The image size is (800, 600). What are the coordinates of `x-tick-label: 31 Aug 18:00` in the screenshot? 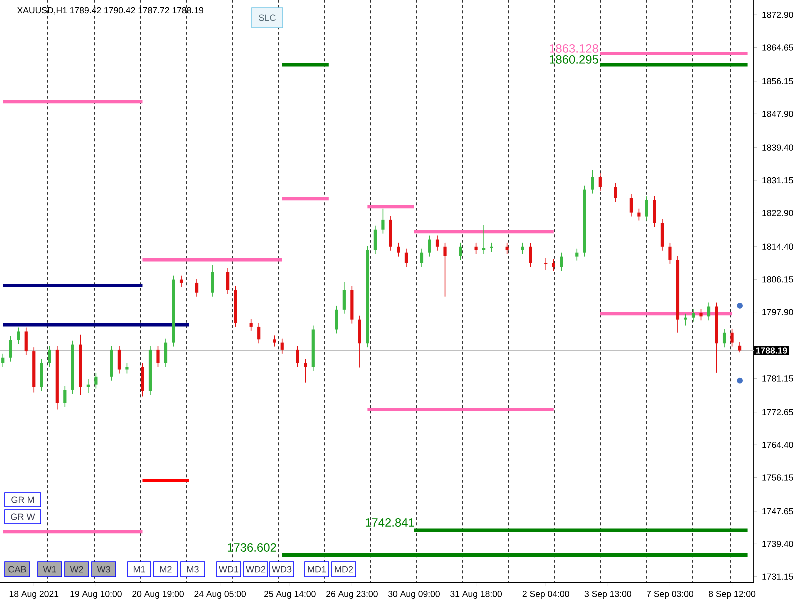 It's located at (476, 595).